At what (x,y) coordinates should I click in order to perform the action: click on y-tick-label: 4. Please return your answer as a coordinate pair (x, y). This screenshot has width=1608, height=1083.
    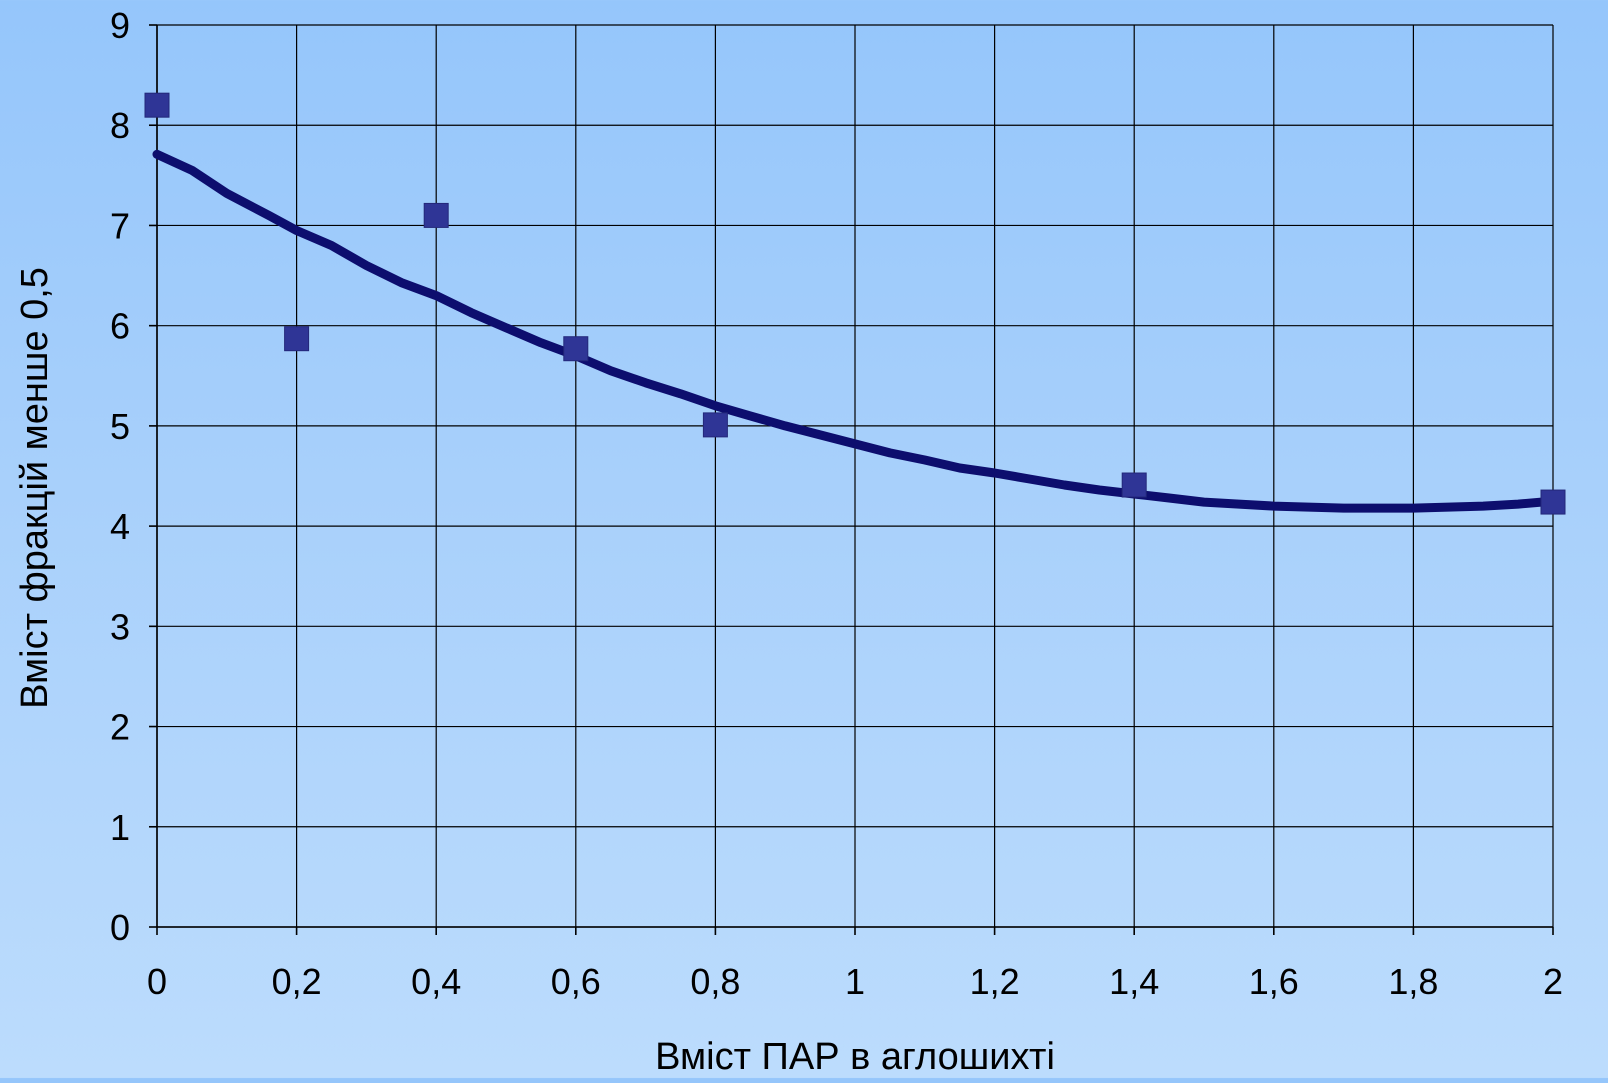
    Looking at the image, I should click on (120, 526).